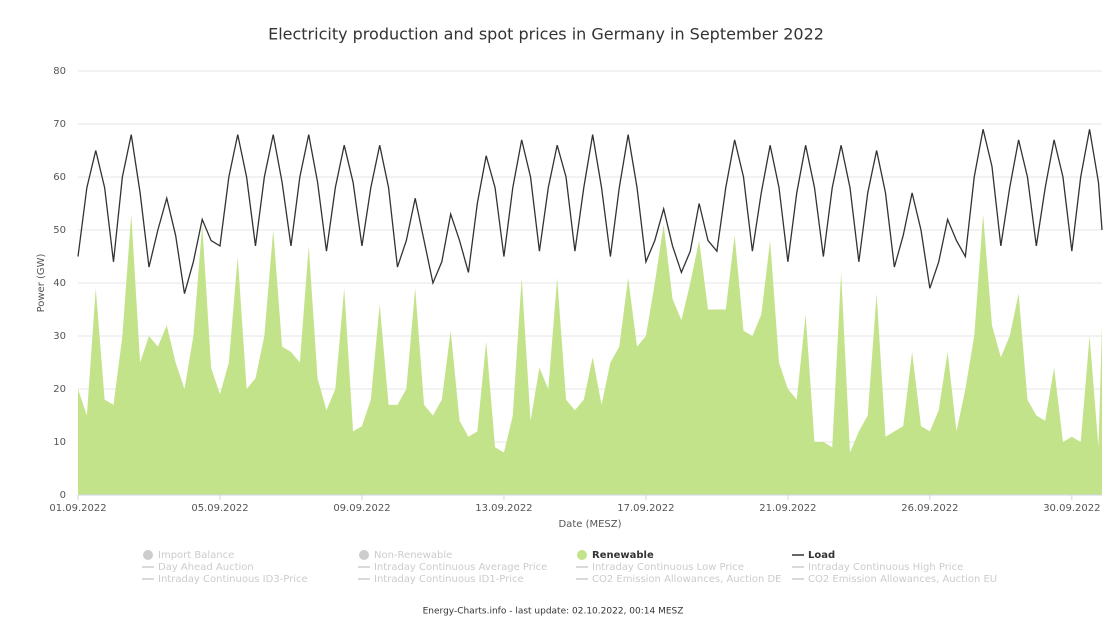 The width and height of the screenshot is (1107, 629). What do you see at coordinates (460, 567) in the screenshot?
I see `legend-label: Intraday Continuous Average Price` at bounding box center [460, 567].